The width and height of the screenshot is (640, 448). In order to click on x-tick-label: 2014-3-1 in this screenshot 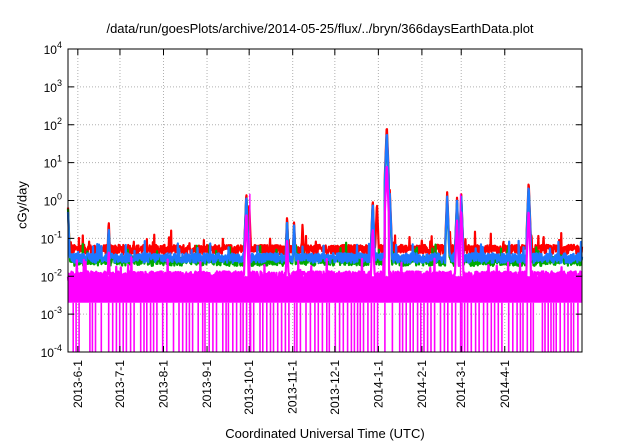, I will do `click(461, 384)`.